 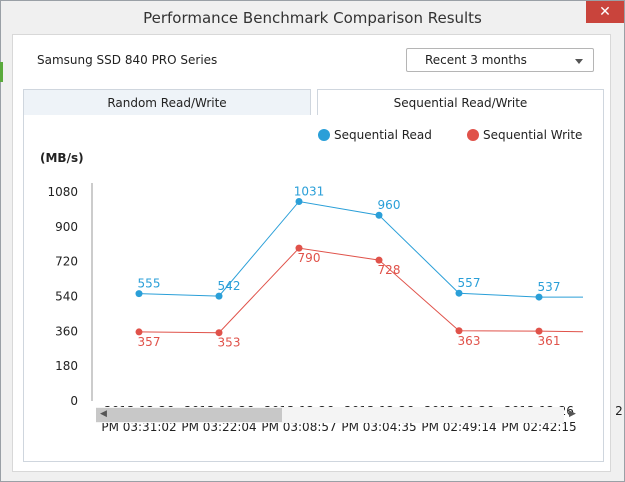 I want to click on y-axis-label: (MB/s), so click(x=62, y=158).